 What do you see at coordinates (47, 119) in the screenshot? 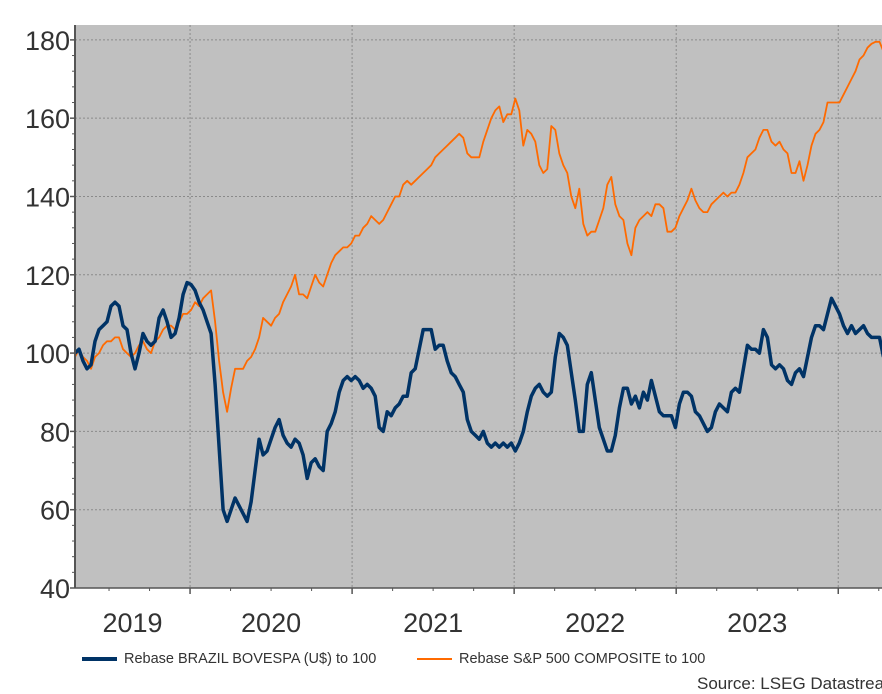
I see `y-tick-label: 160` at bounding box center [47, 119].